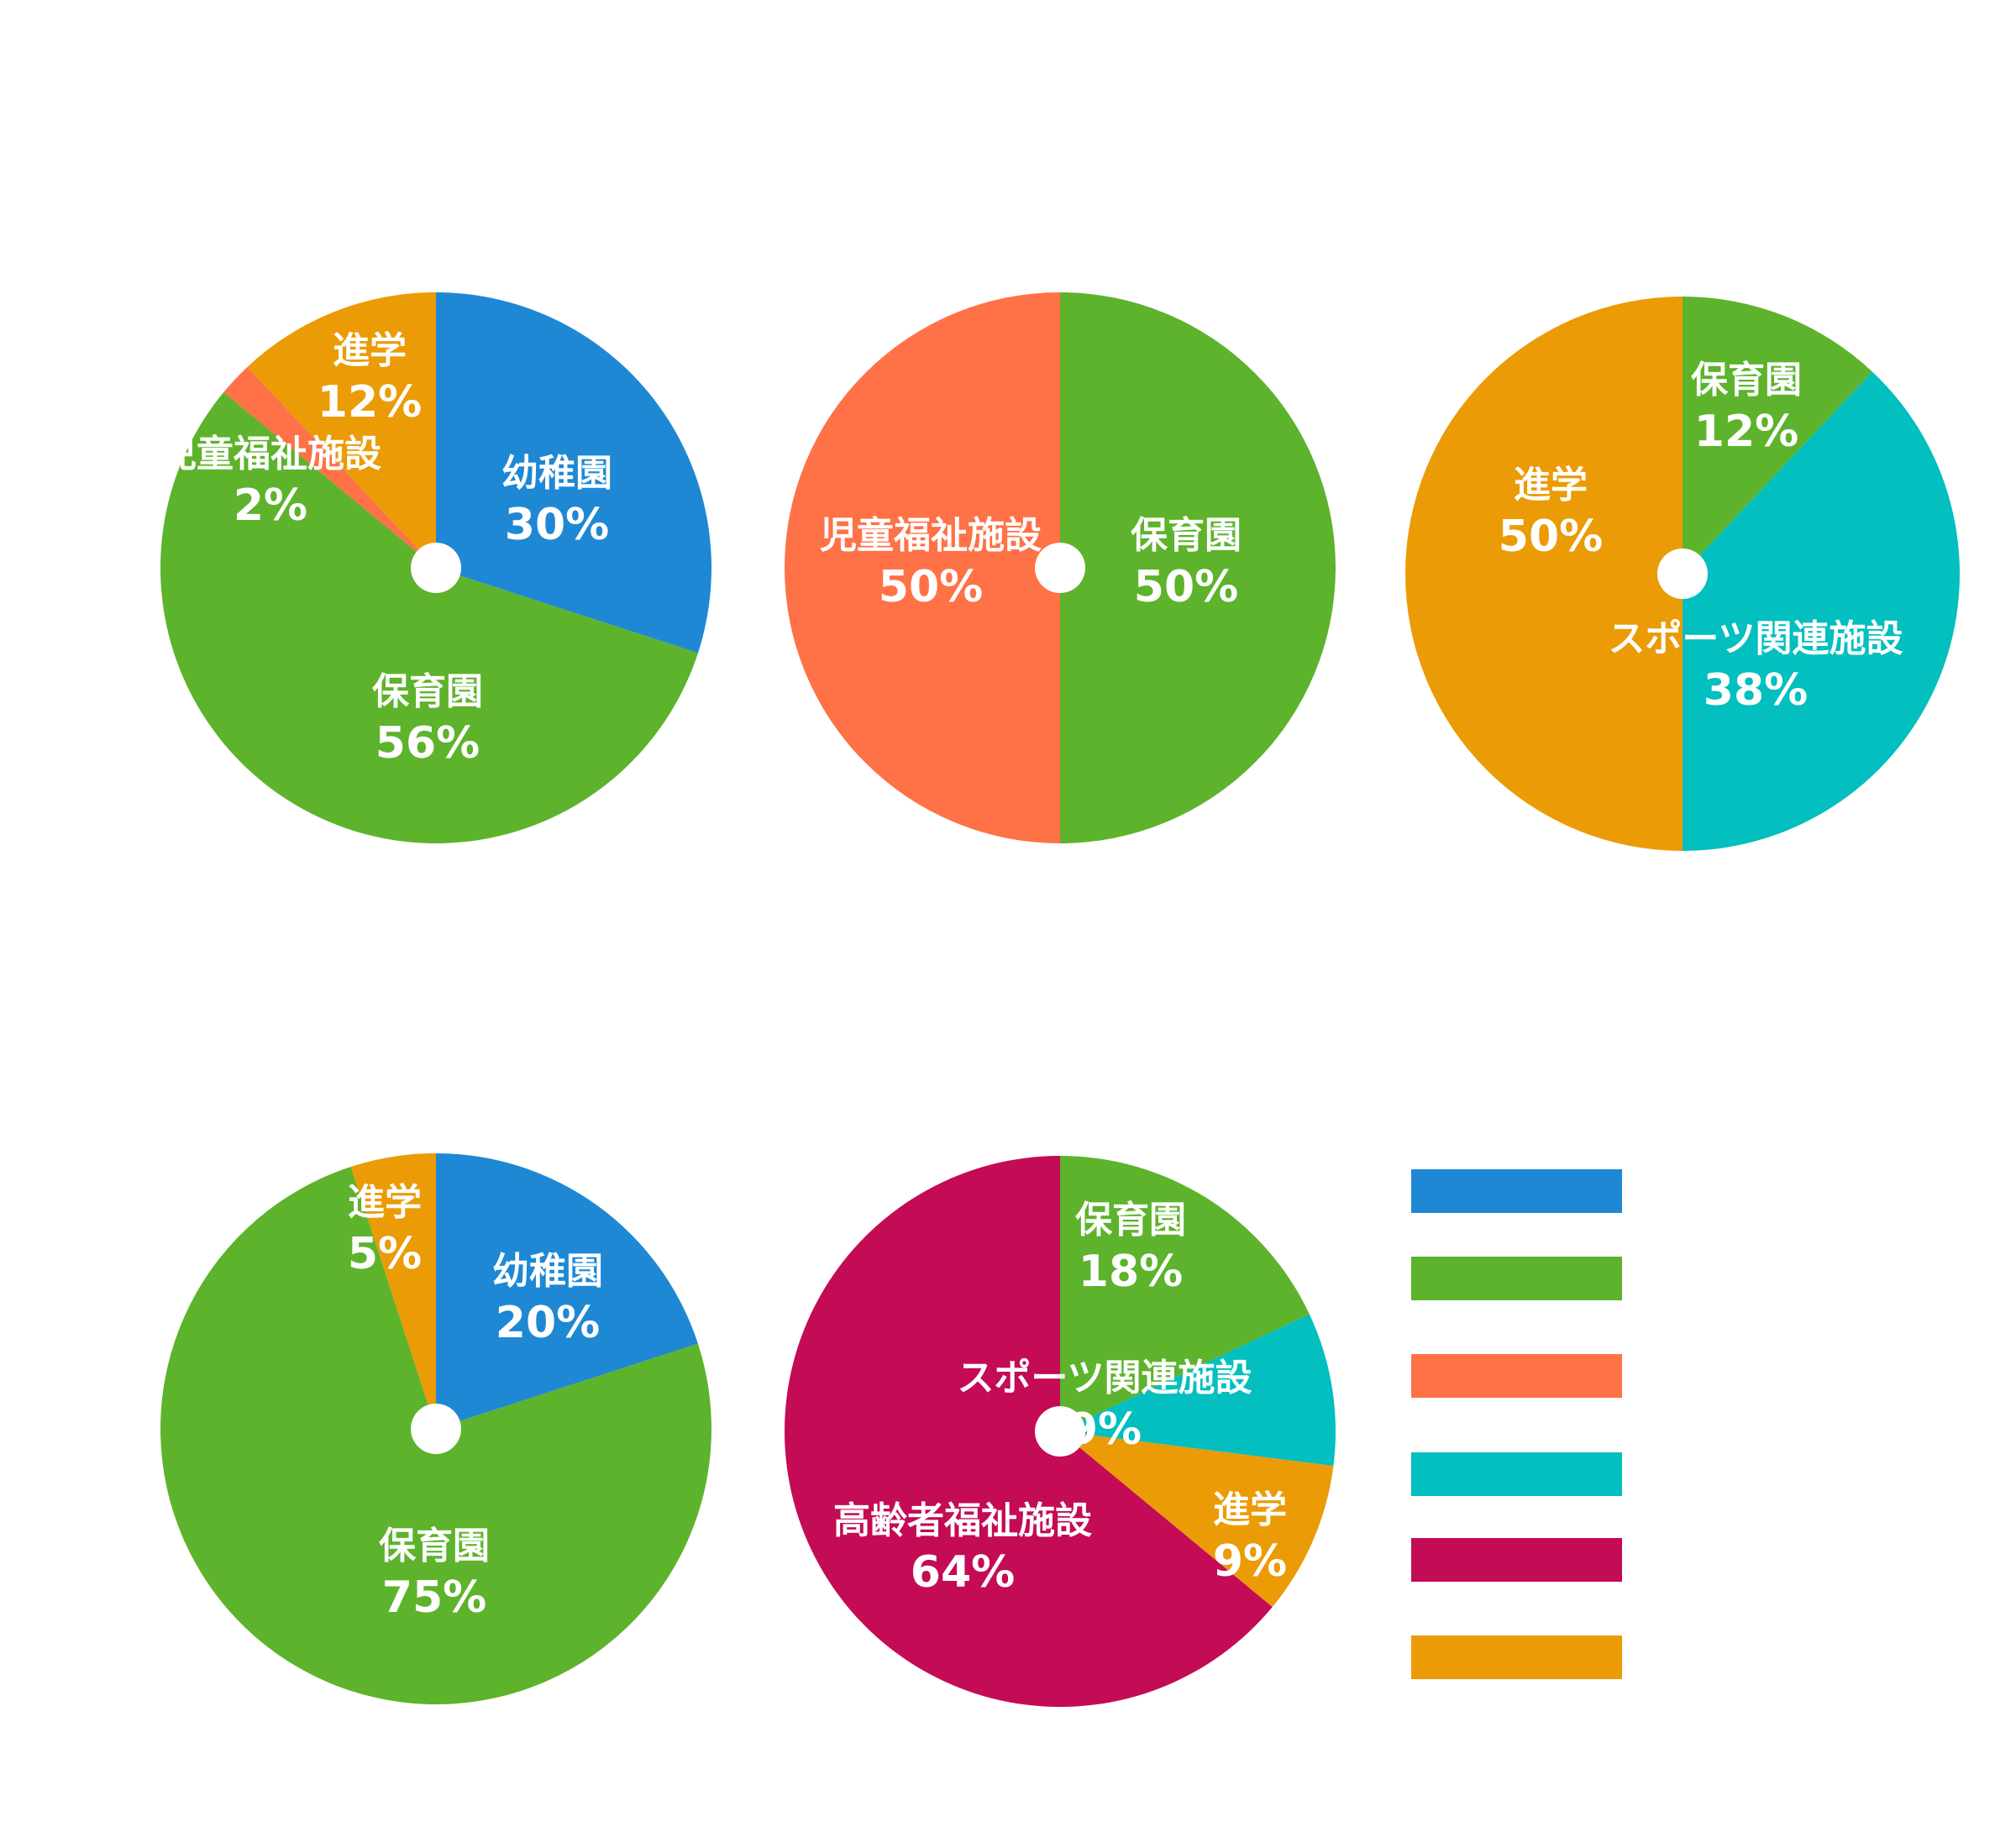 This screenshot has width=2016, height=1848. I want to click on pie-chart-4: 幼稚園 20% 保育園 75% 進学 5%, so click(436, 1428).